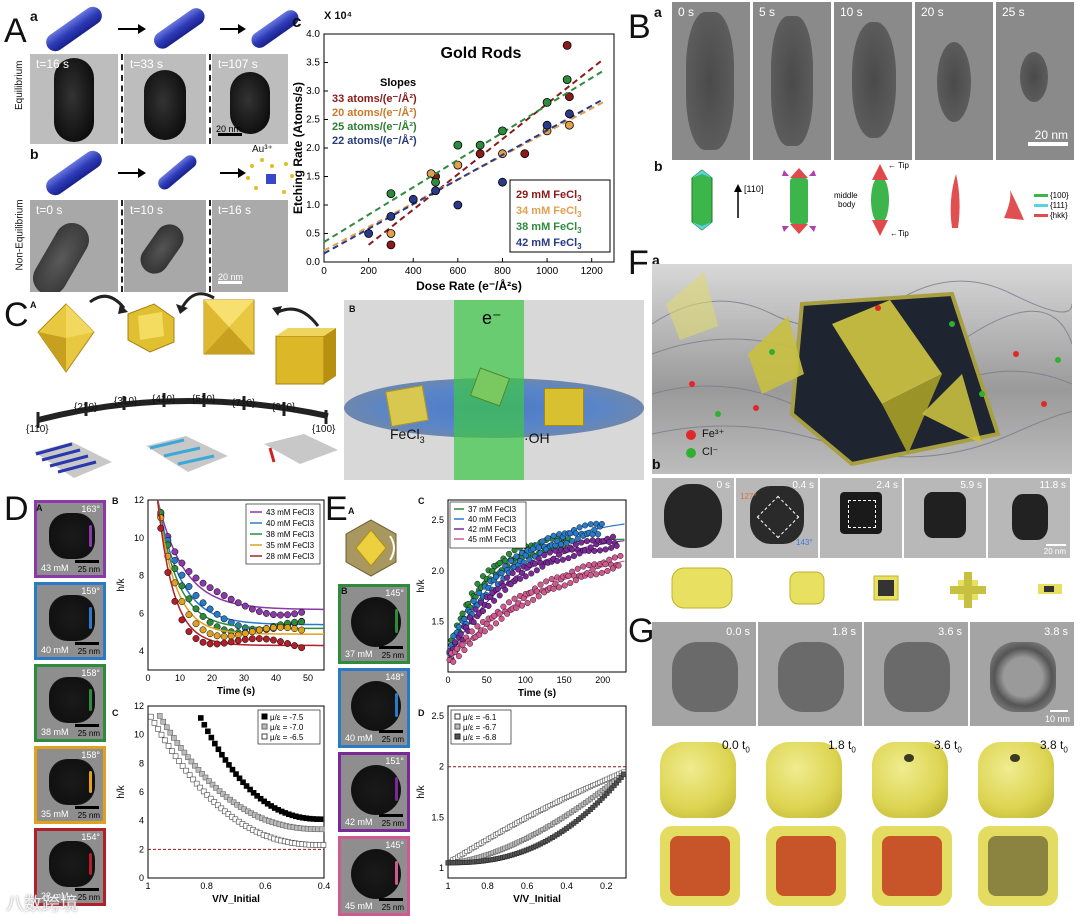 This screenshot has height=916, width=1080. I want to click on x-axis-label: V/V_Initial, so click(537, 899).